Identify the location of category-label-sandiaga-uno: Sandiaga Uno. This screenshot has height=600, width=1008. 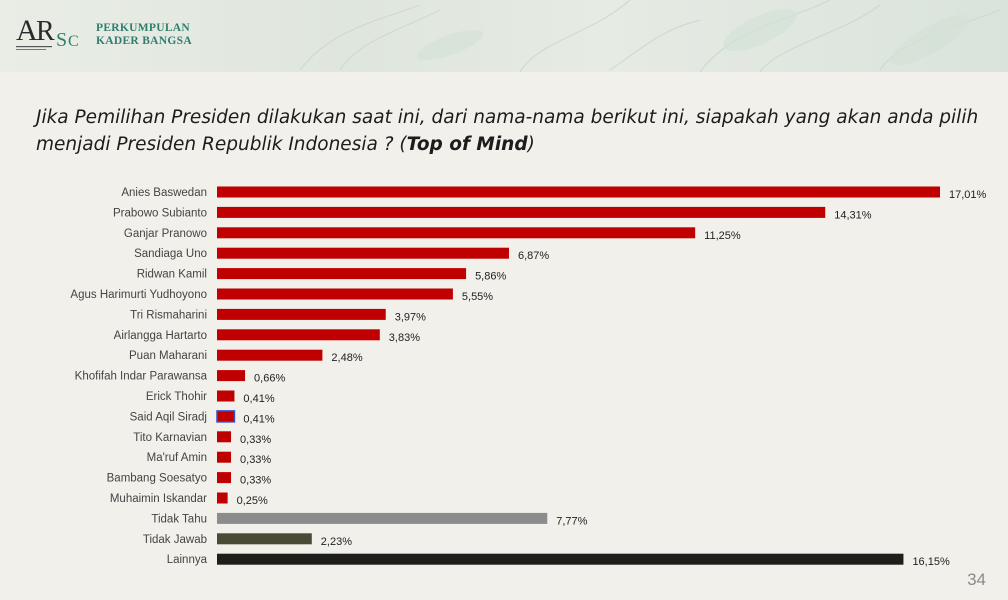
(170, 254).